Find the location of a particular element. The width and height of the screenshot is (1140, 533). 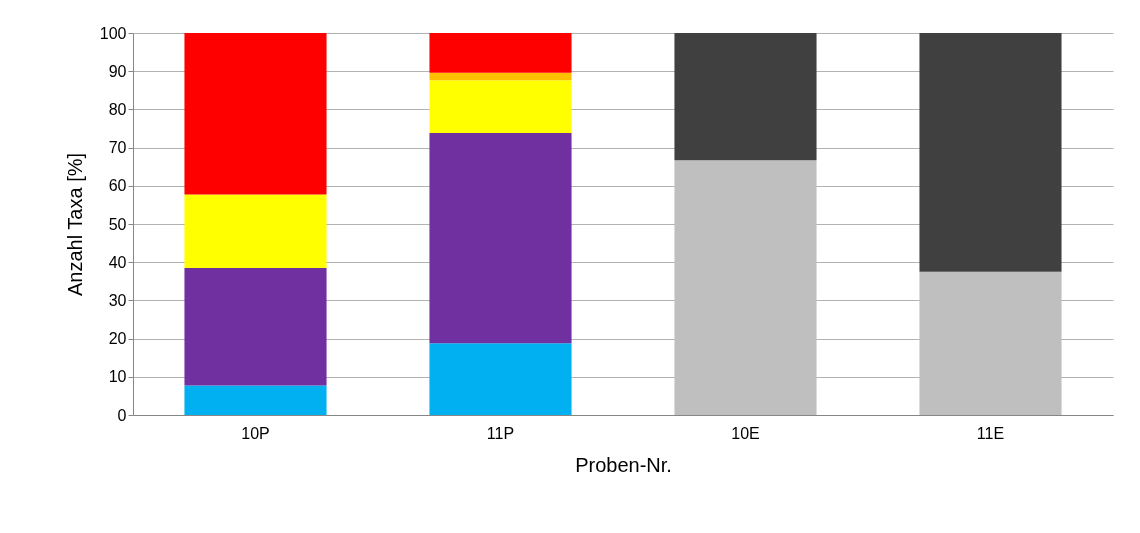

x-tick-label: 11P is located at coordinates (500, 433).